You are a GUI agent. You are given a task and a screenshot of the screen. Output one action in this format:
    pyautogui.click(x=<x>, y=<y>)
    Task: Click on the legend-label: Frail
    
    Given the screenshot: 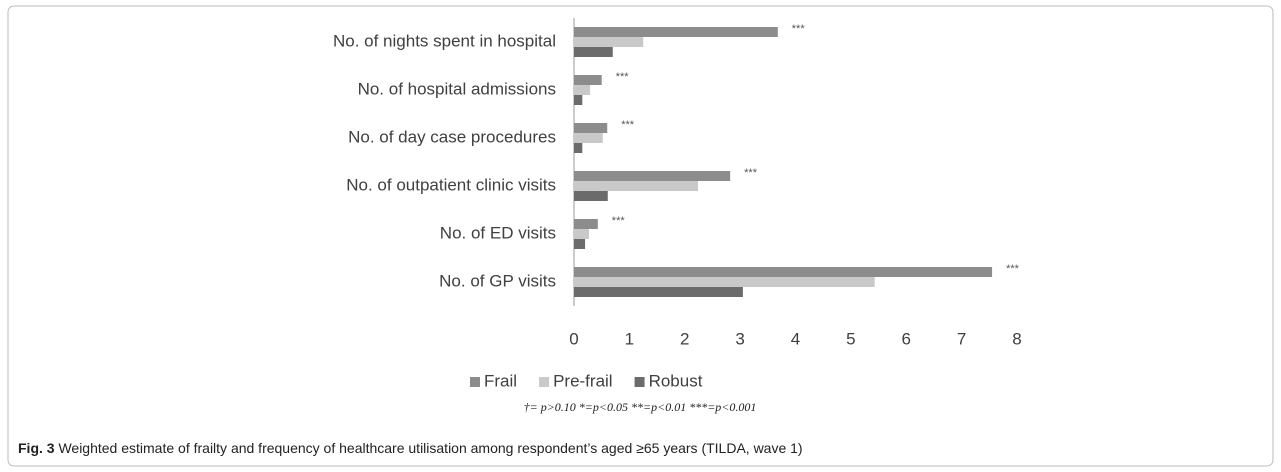 What is the action you would take?
    pyautogui.click(x=500, y=380)
    